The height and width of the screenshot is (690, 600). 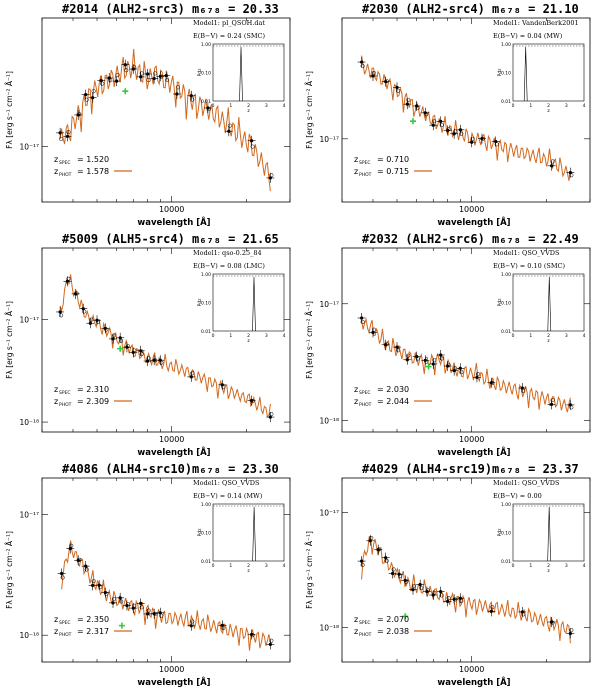 What do you see at coordinates (393, 159) in the screenshot?
I see `z-spec-eq: = 0.710` at bounding box center [393, 159].